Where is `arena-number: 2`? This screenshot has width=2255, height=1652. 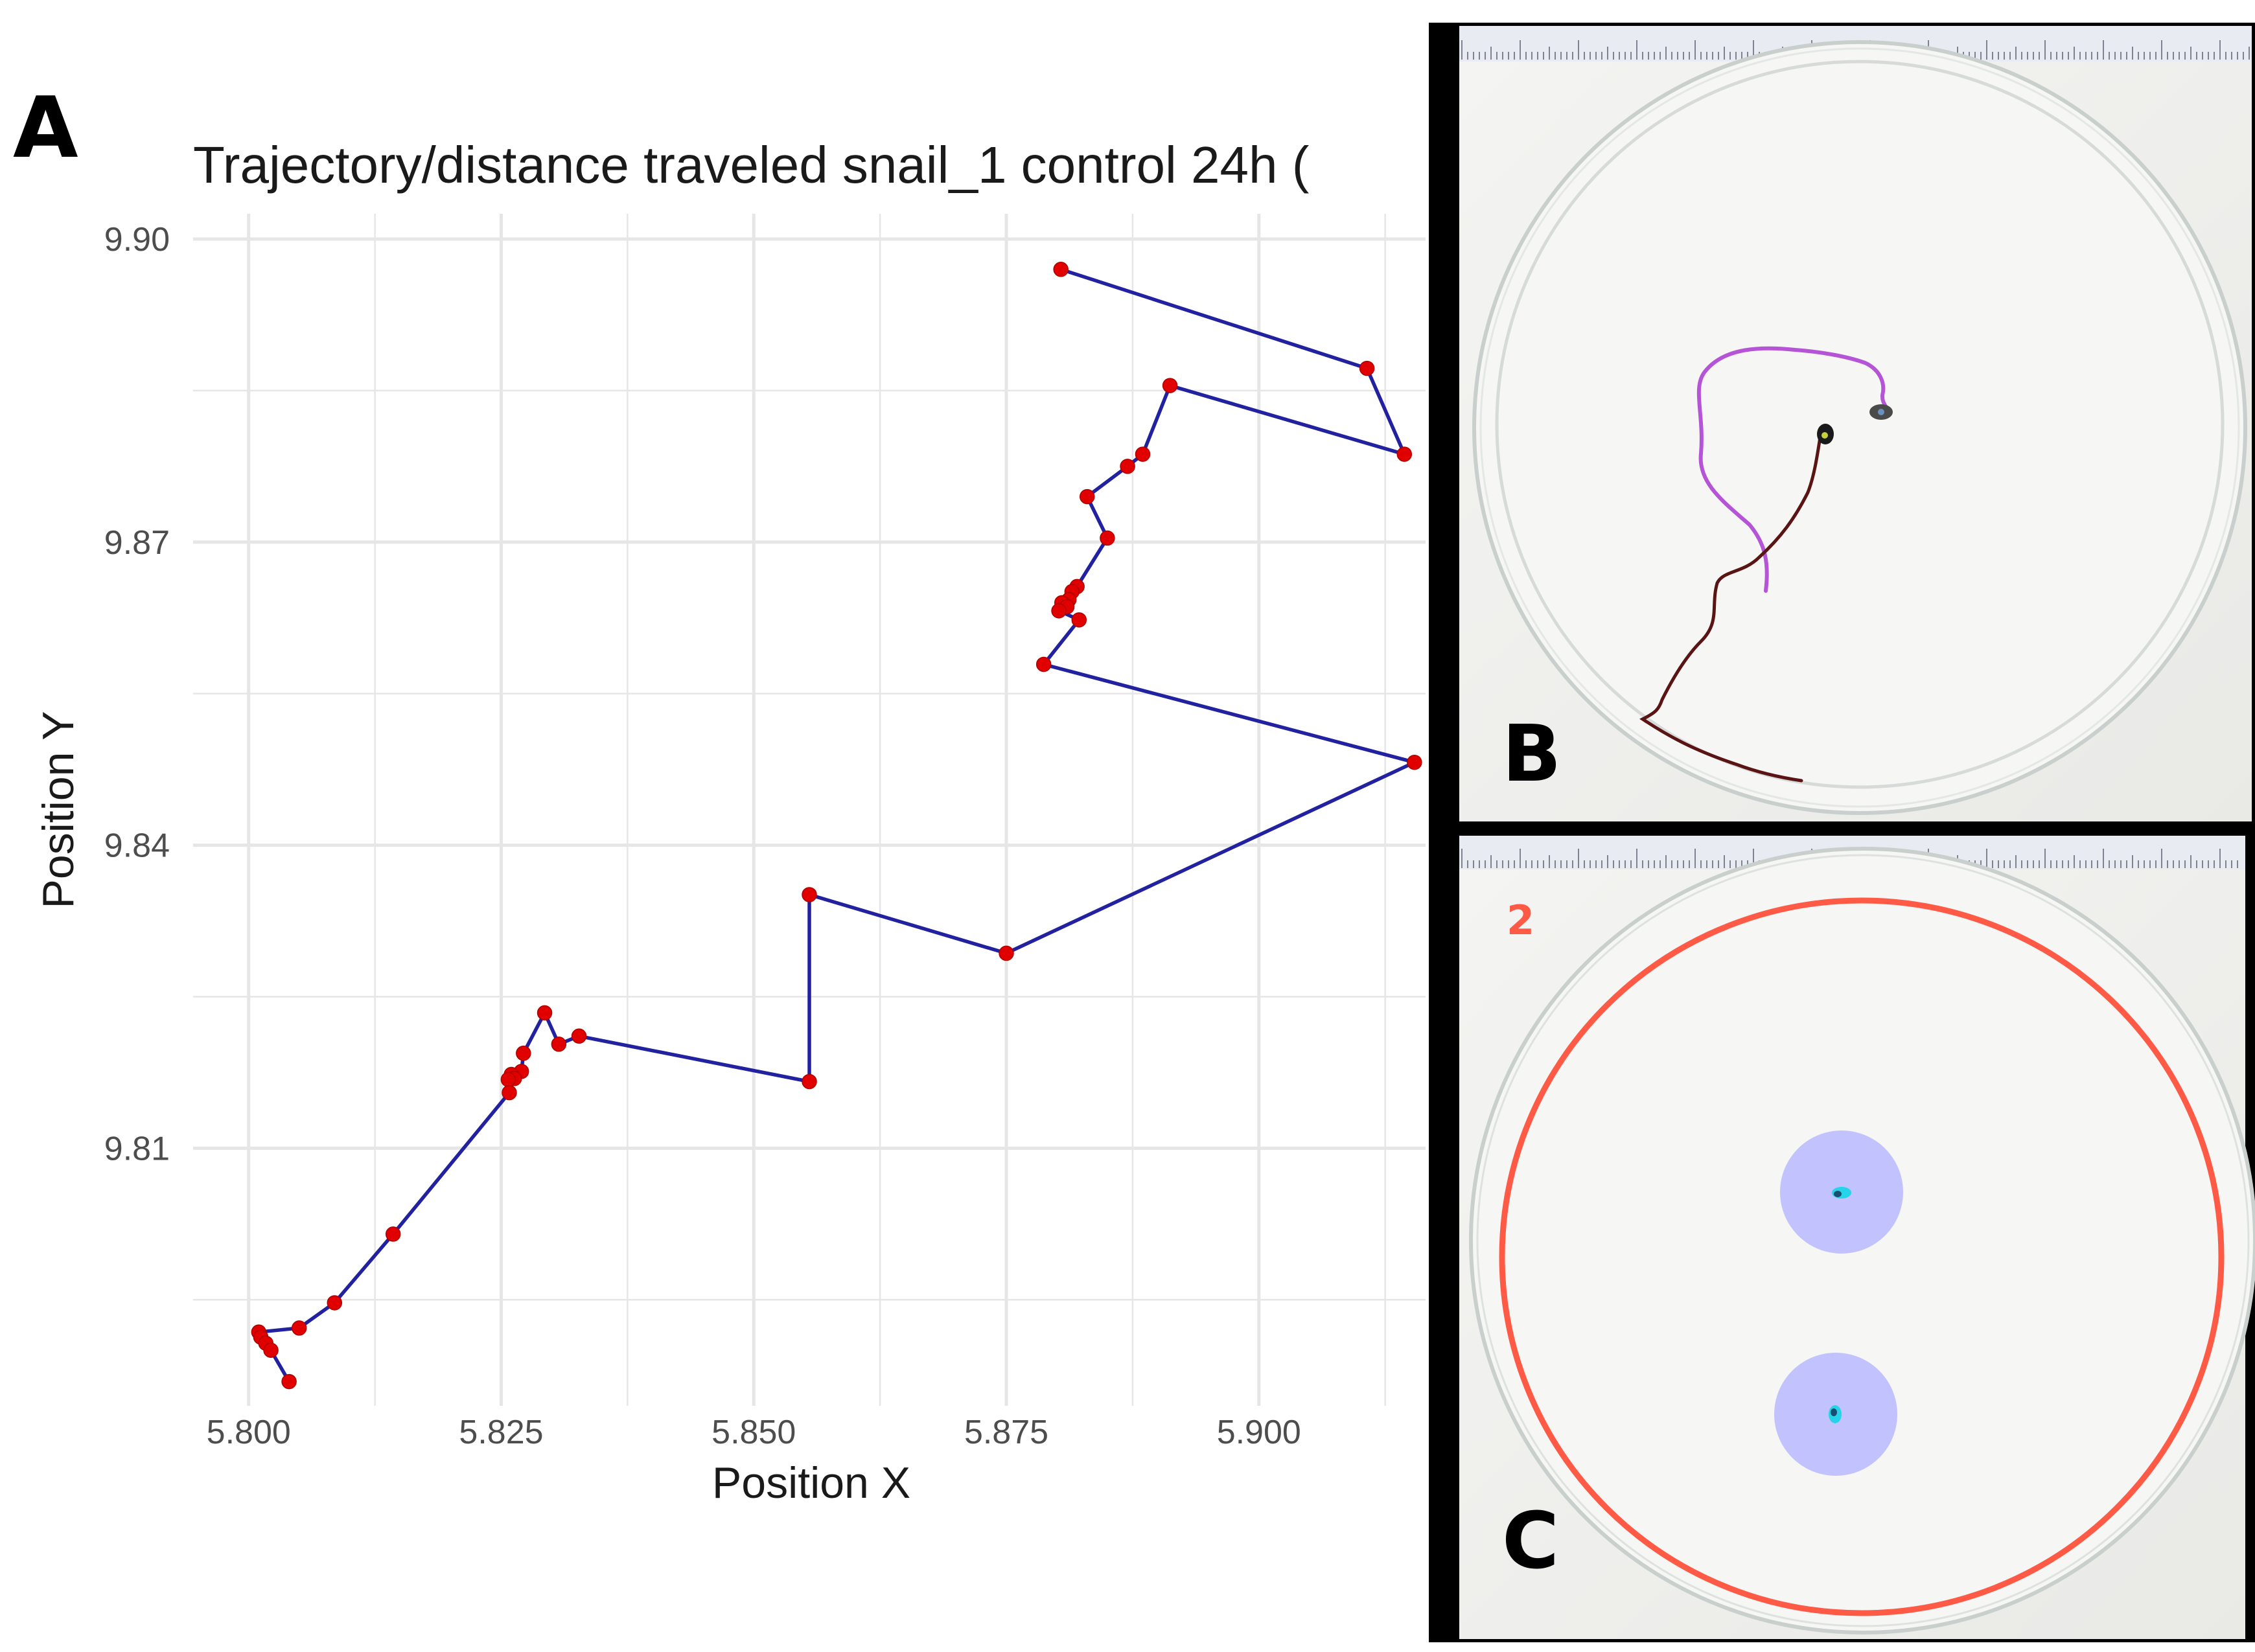
arena-number: 2 is located at coordinates (1520, 920).